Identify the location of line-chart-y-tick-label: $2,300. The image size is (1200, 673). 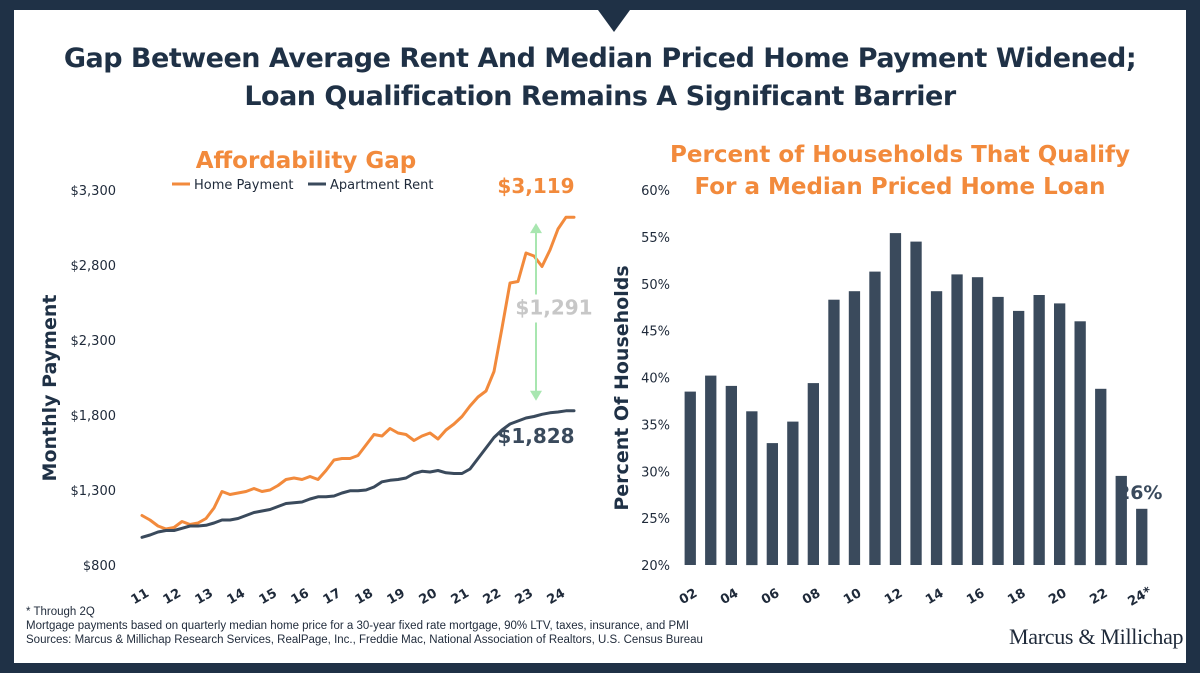
(94, 341).